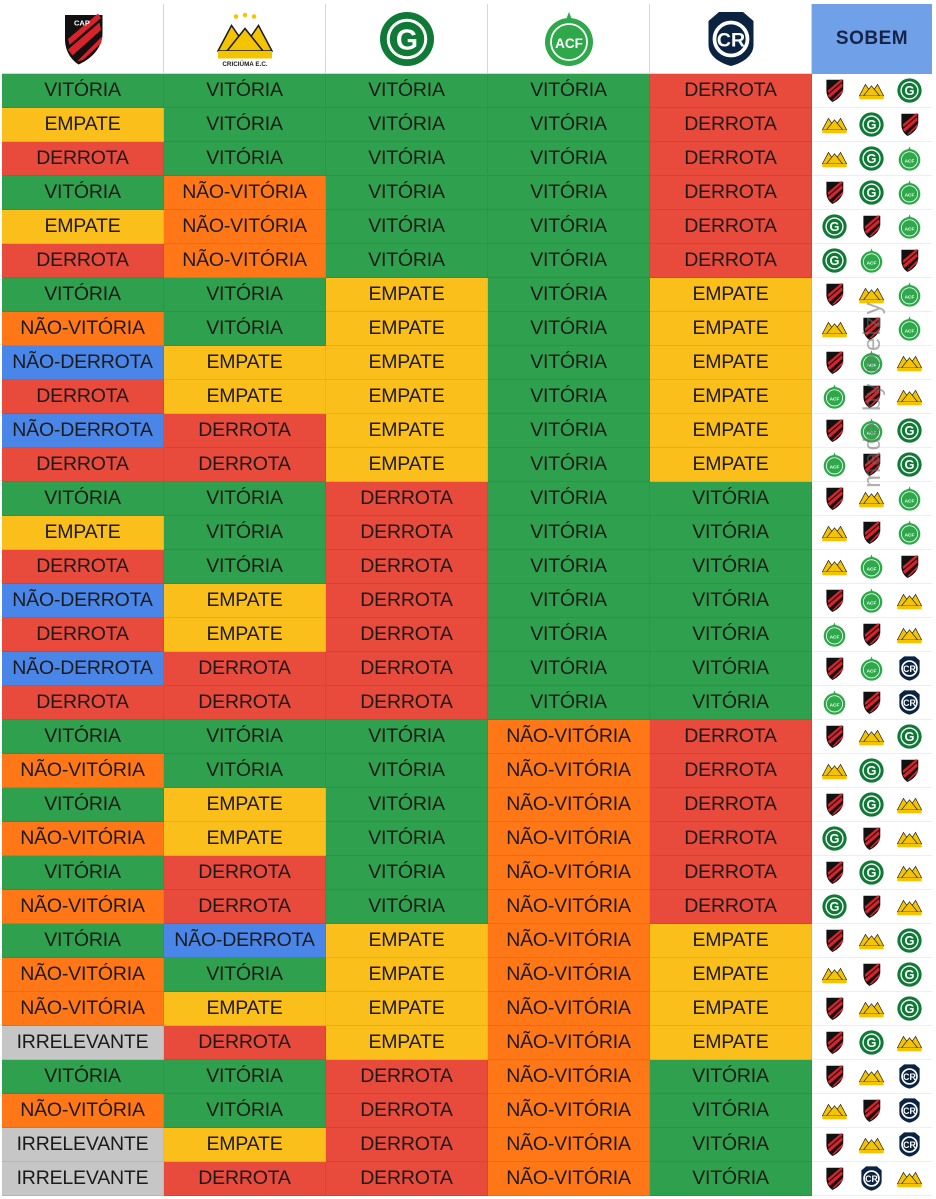 This screenshot has height=1199, width=936. I want to click on criciuma-crest-icon: CRICIÚMA E.C., so click(244, 40).